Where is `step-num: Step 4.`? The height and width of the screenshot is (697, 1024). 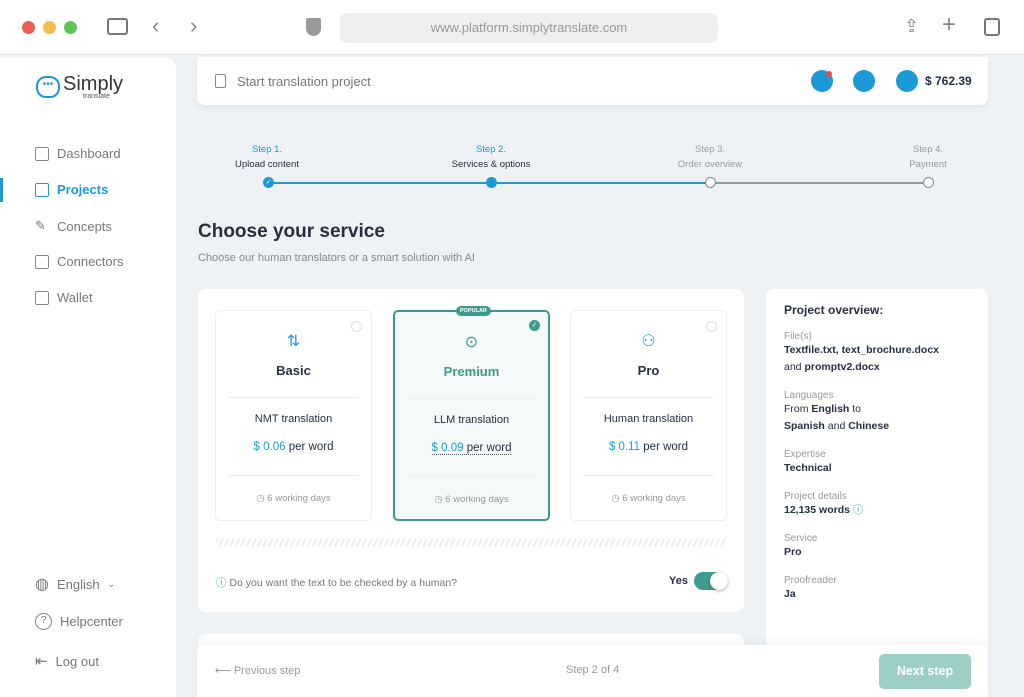
step-num: Step 4. is located at coordinates (928, 149).